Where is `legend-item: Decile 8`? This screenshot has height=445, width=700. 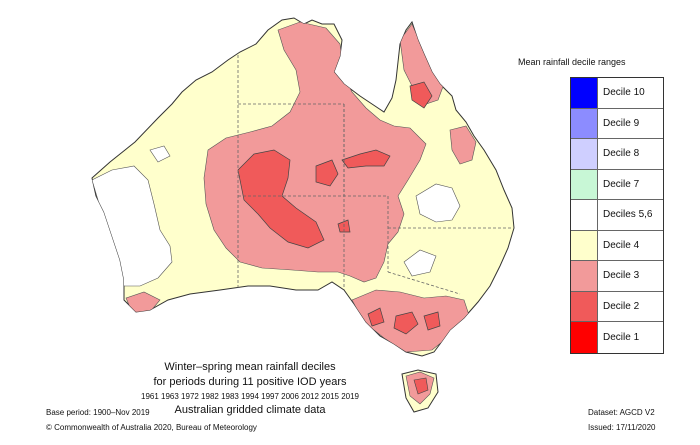 legend-item: Decile 8 is located at coordinates (617, 154).